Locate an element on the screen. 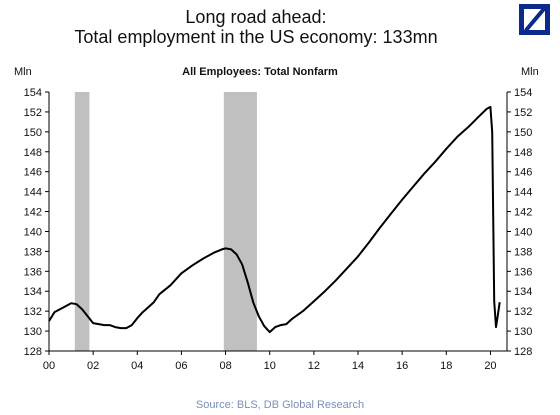 This screenshot has height=415, width=560. y-tick-label-right: 152 is located at coordinates (523, 113).